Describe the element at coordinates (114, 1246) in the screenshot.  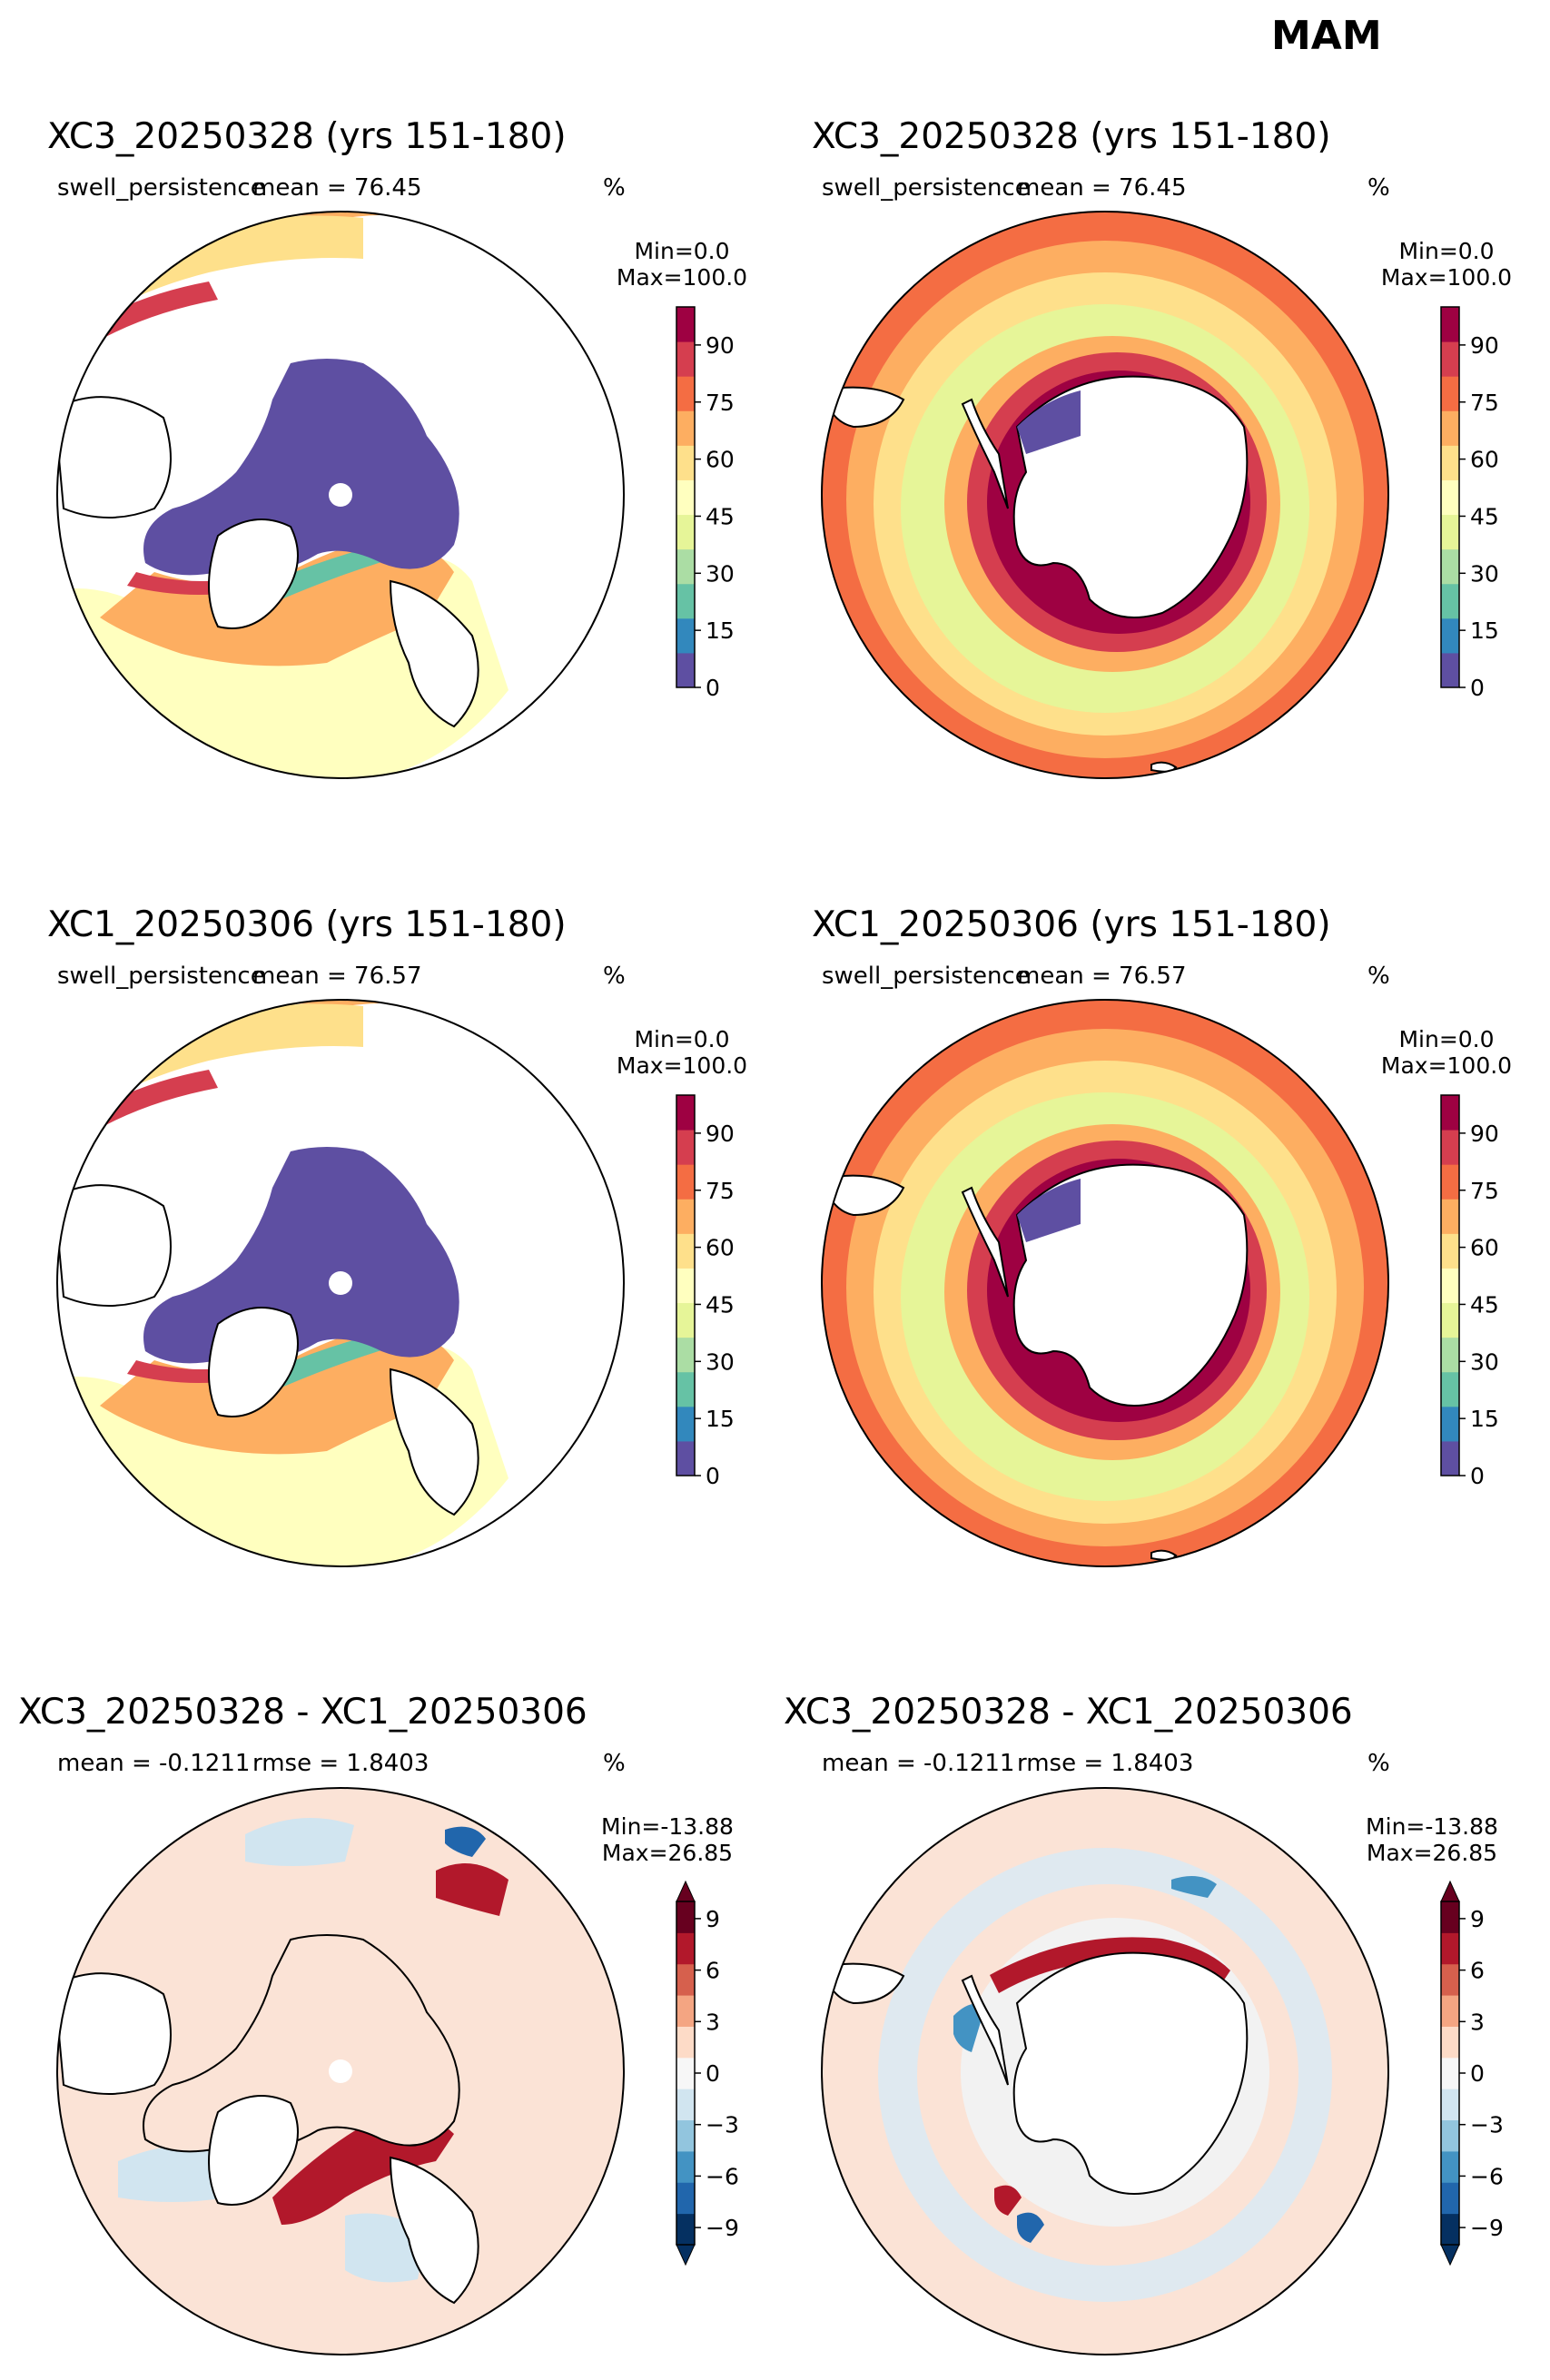
I see `panel-3-north-america-land` at that location.